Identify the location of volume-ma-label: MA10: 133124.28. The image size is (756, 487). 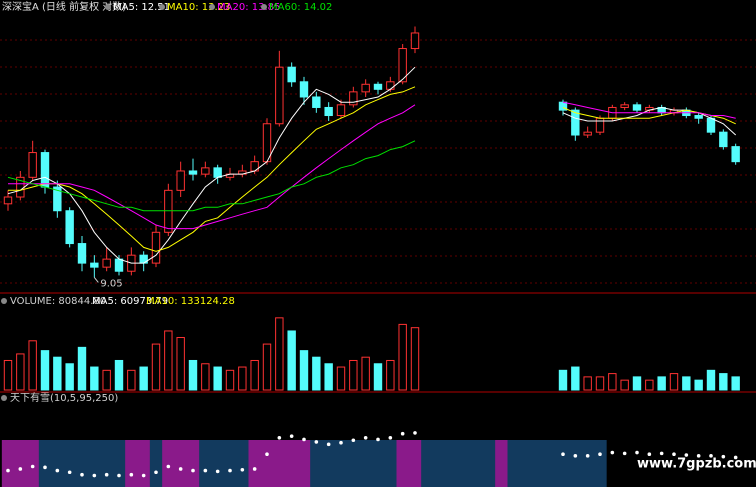
(190, 301).